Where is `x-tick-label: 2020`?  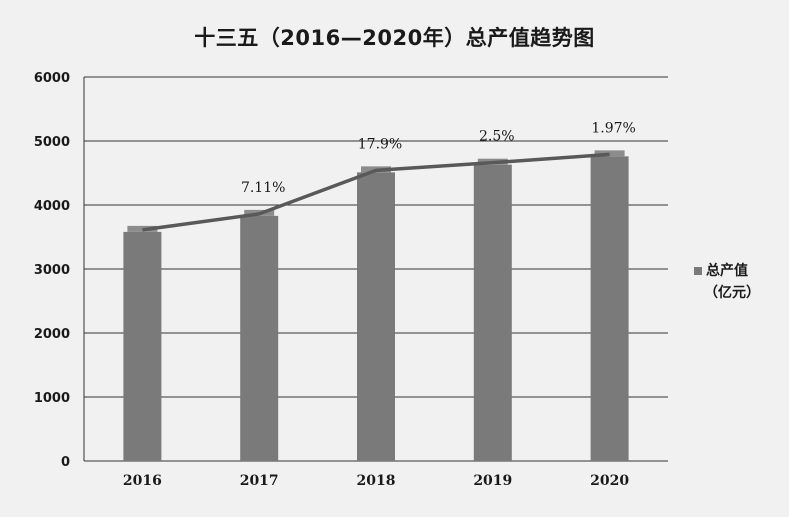
x-tick-label: 2020 is located at coordinates (609, 481).